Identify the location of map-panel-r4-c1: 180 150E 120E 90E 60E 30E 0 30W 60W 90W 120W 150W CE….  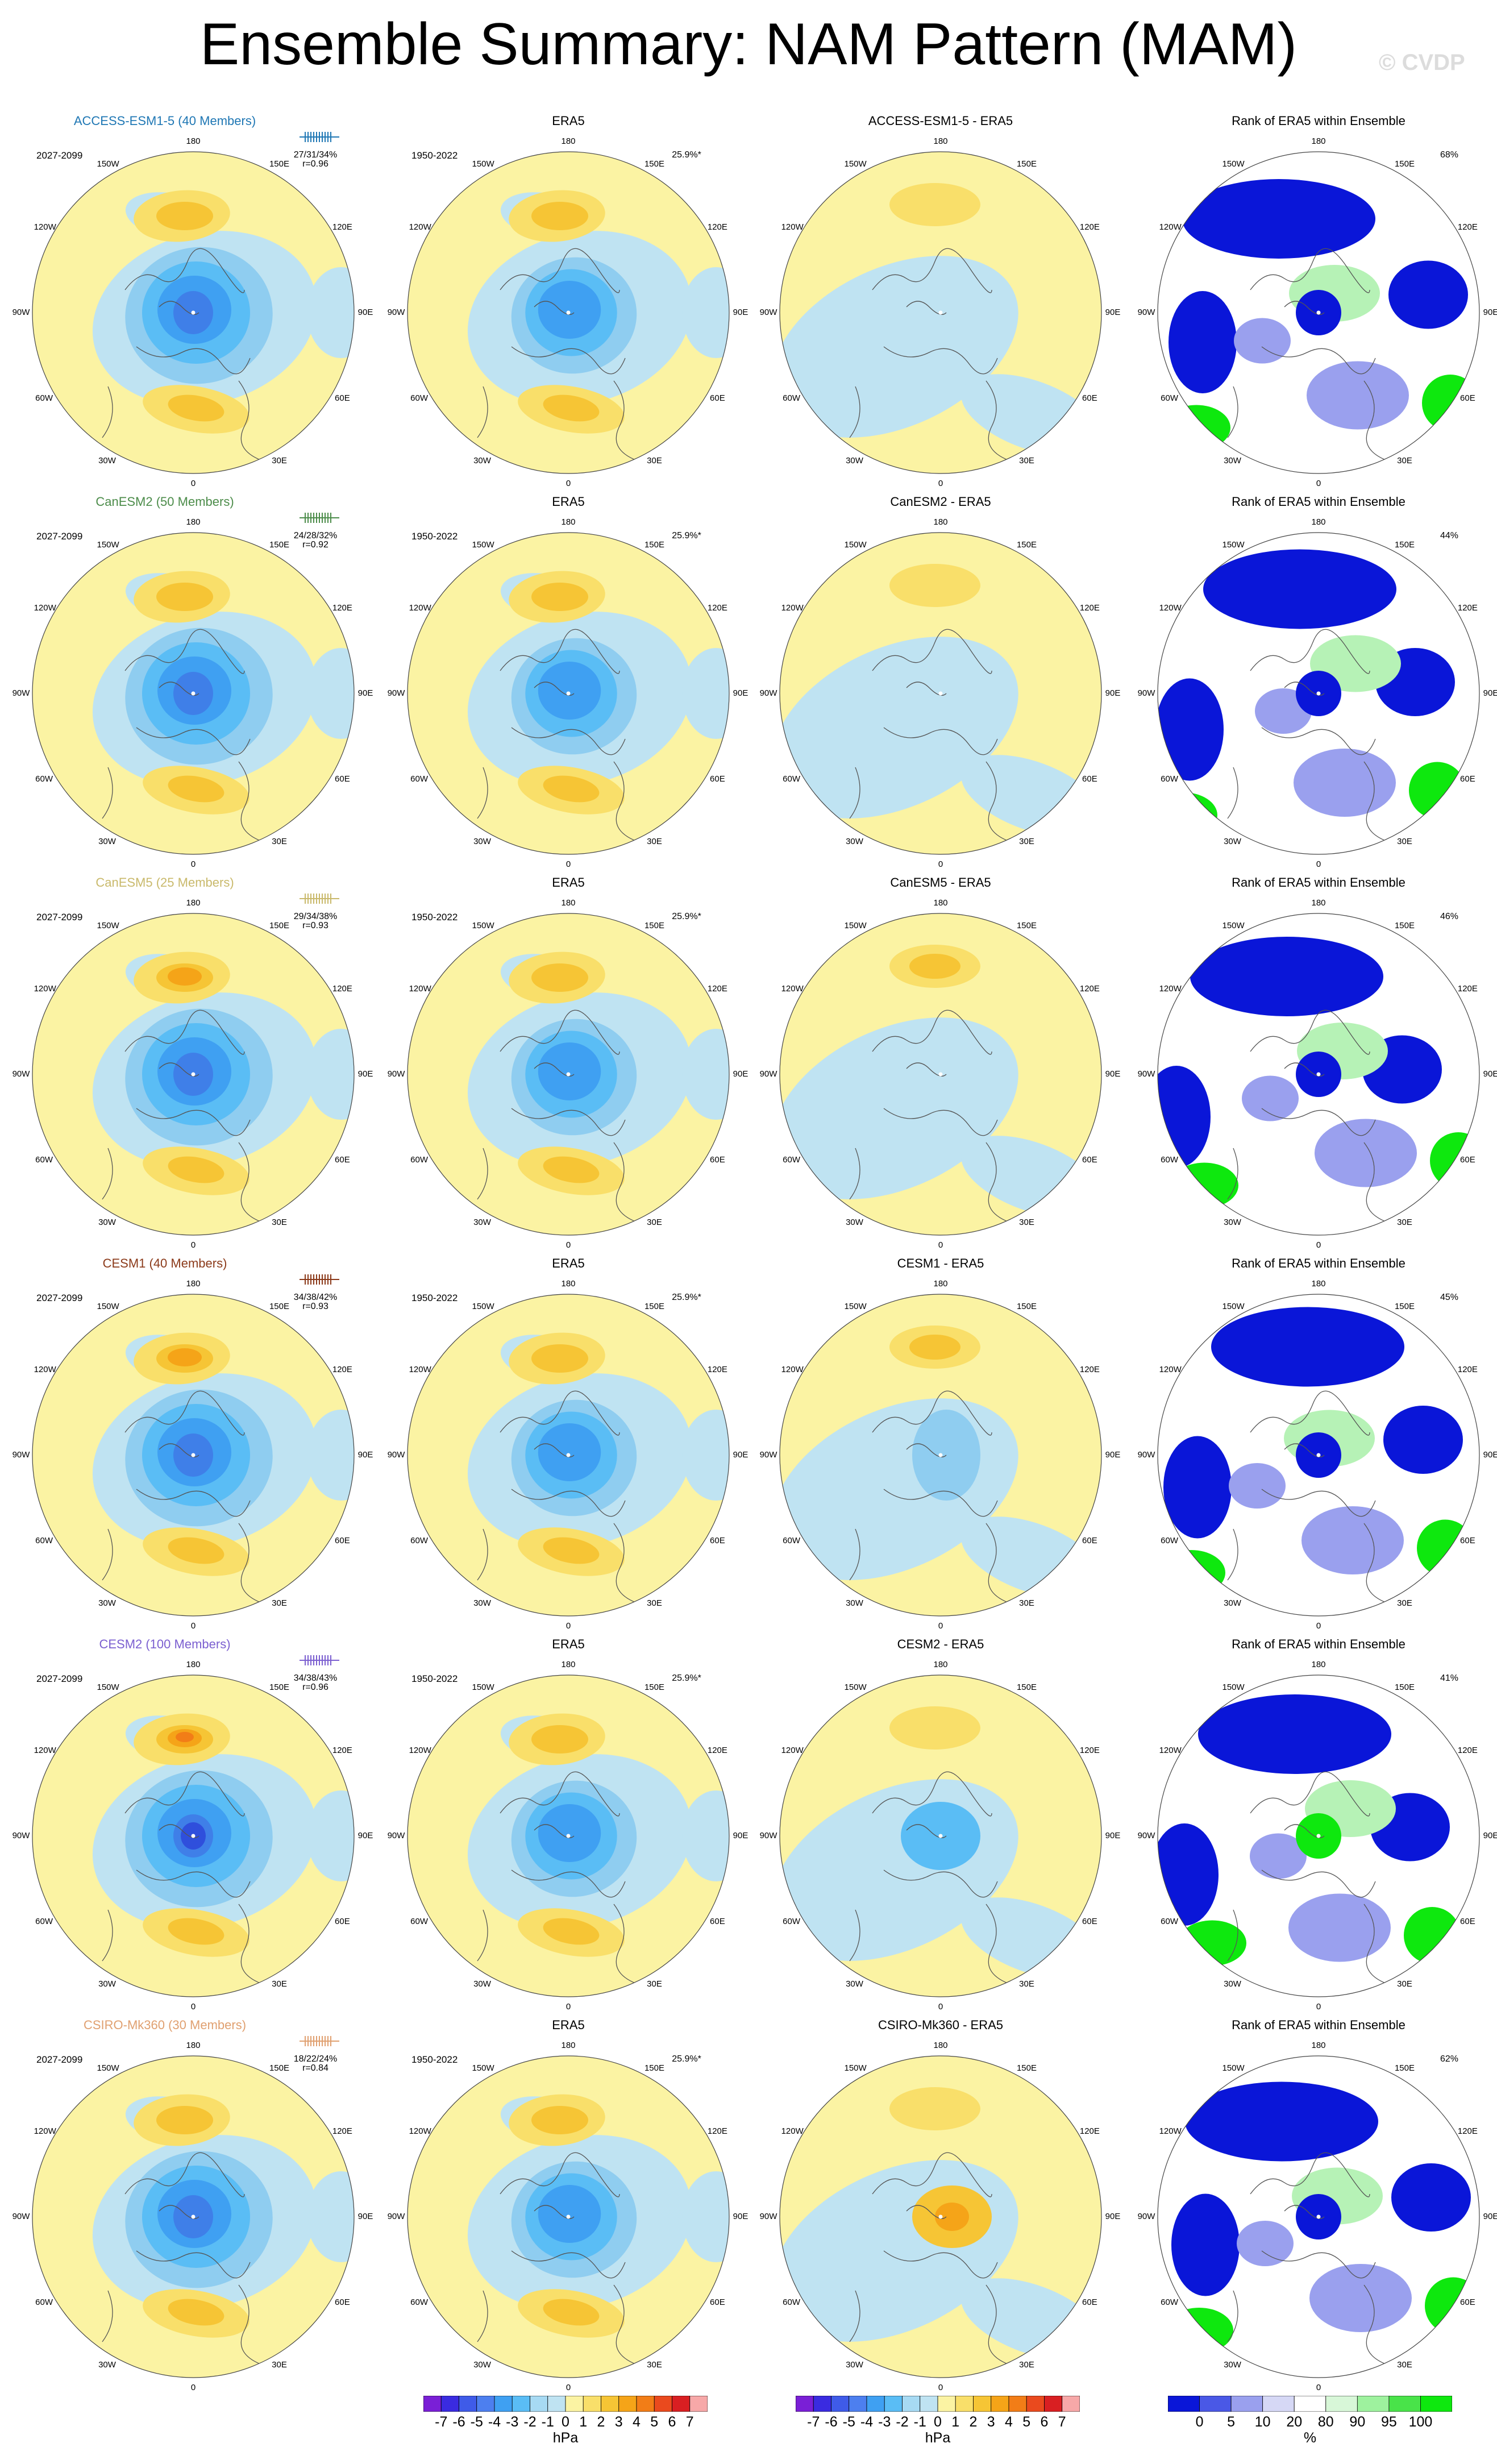
(193, 1455).